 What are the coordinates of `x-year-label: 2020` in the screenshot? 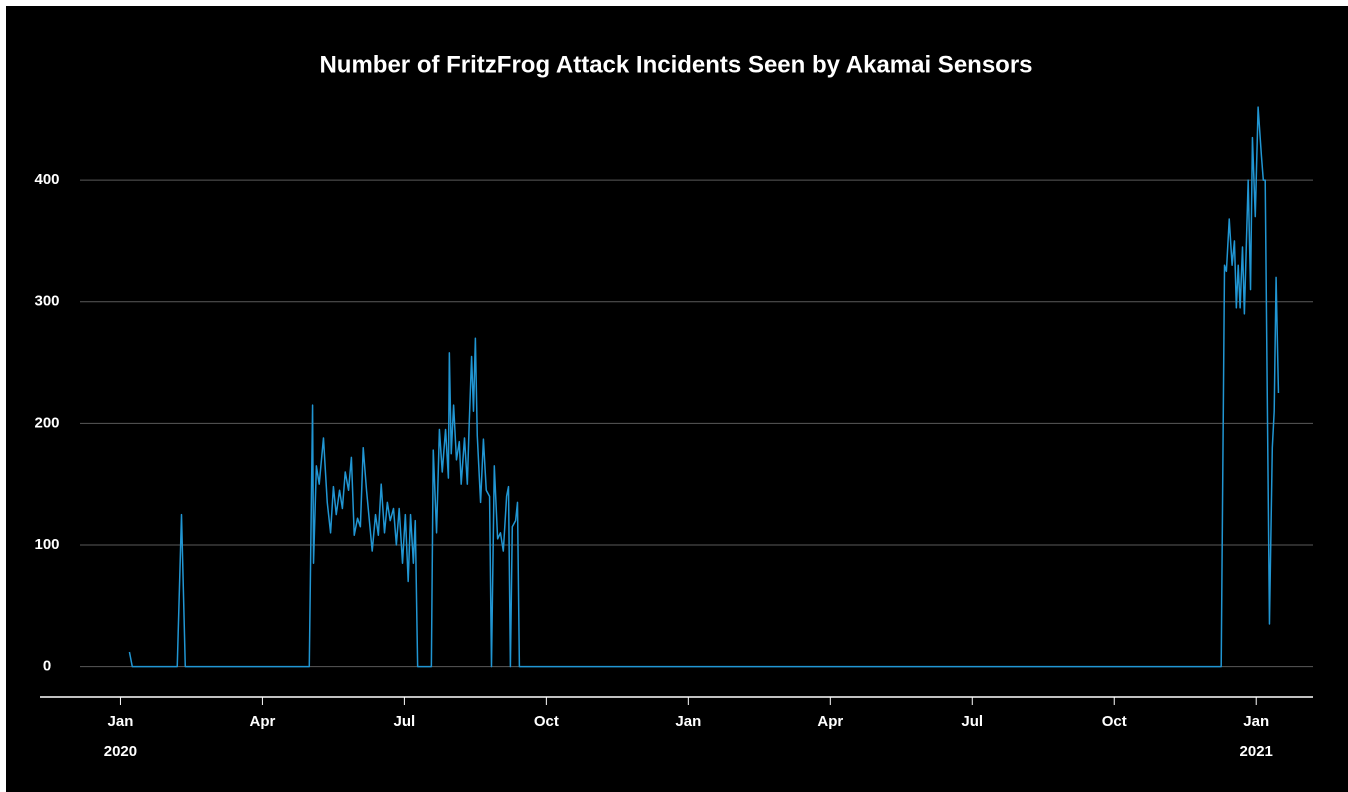 It's located at (120, 751).